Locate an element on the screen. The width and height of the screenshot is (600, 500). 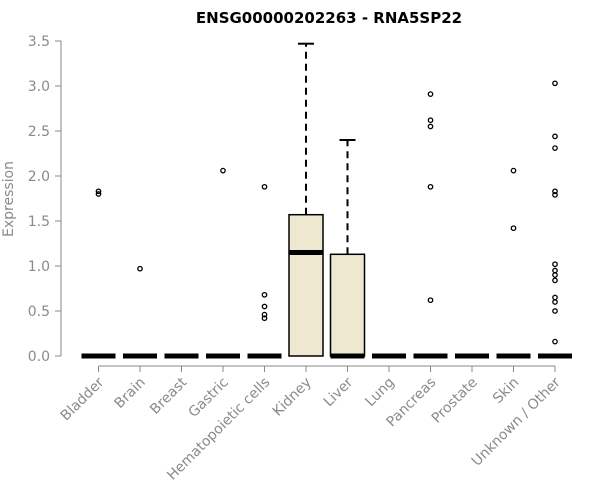
box-hematopoietic-cells is located at coordinates (264, 271).